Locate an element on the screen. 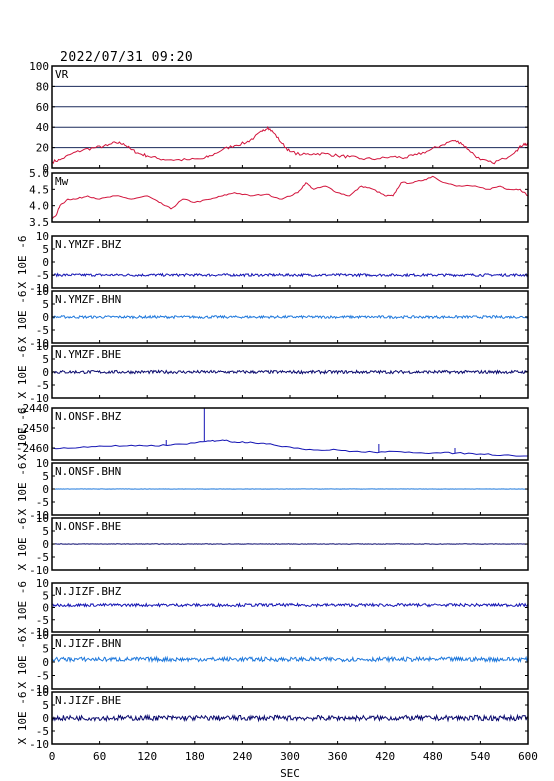 The width and height of the screenshot is (554, 781). n-jizf-bhn-trace is located at coordinates (290, 659).